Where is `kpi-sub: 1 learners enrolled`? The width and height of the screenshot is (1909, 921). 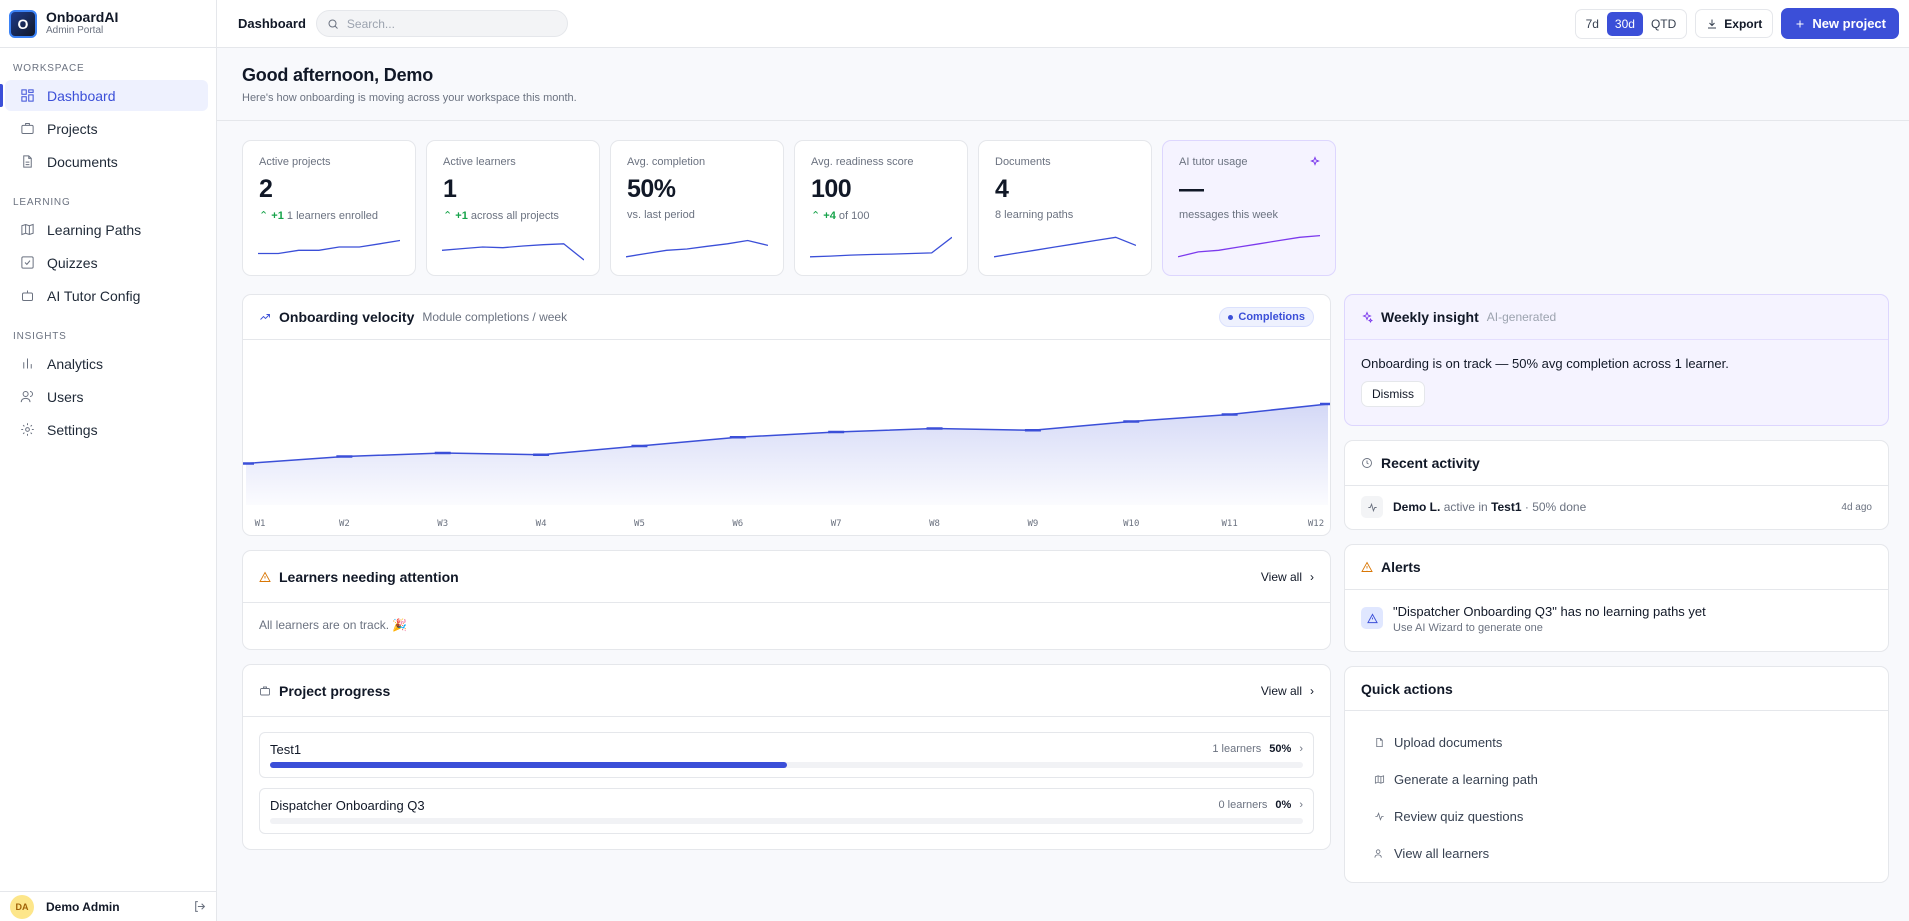 kpi-sub: 1 learners enrolled is located at coordinates (332, 216).